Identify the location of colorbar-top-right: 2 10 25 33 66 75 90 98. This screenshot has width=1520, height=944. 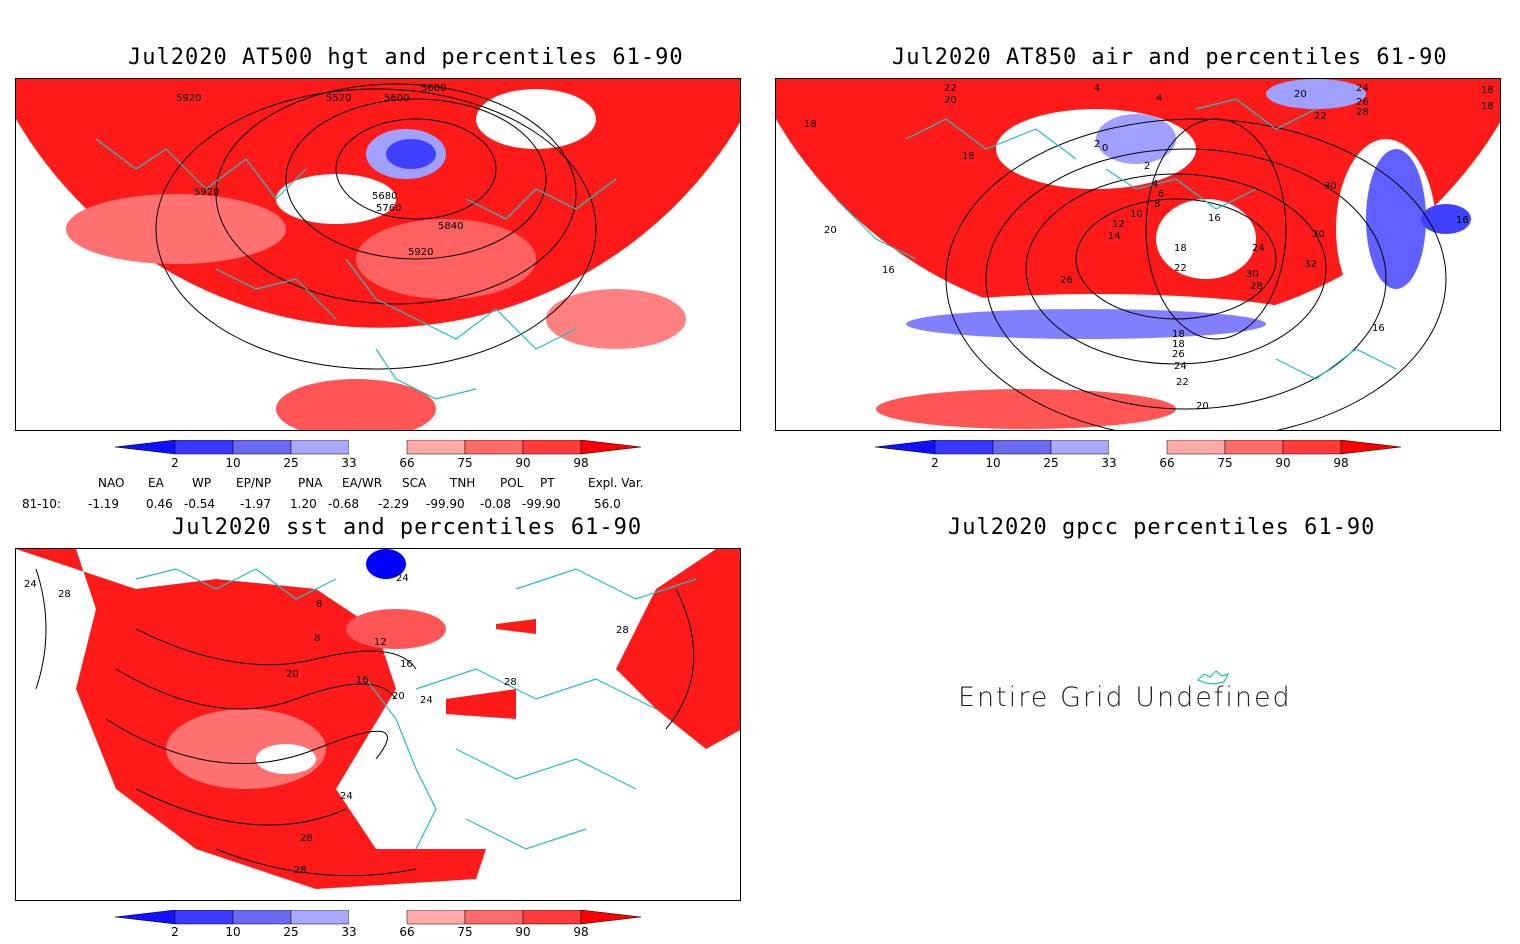
(1139, 456).